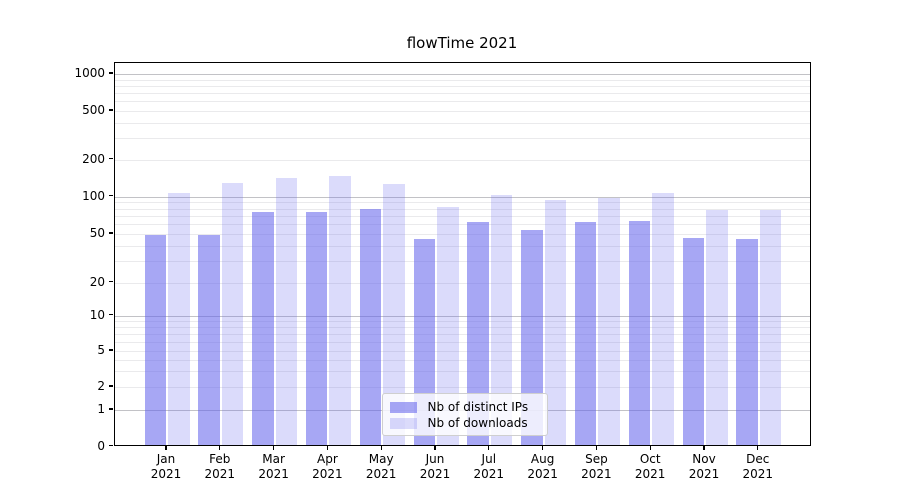  Describe the element at coordinates (596, 447) in the screenshot. I see `x-tick-mark-sep` at that location.